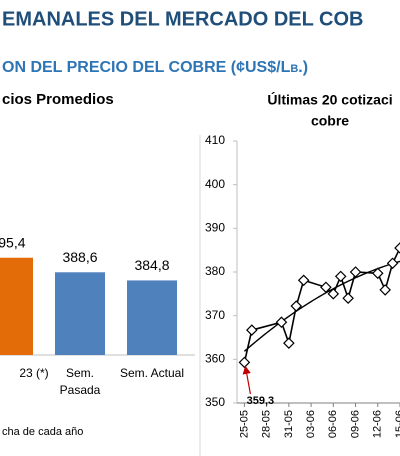 The image size is (400, 456). What do you see at coordinates (215, 402) in the screenshot?
I see `y-tick-label: 350` at bounding box center [215, 402].